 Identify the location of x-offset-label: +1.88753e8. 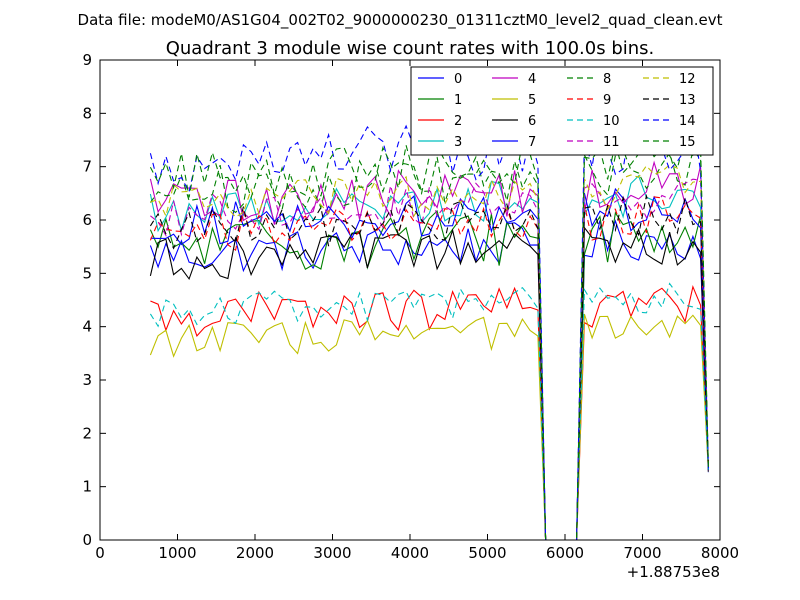
(673, 572).